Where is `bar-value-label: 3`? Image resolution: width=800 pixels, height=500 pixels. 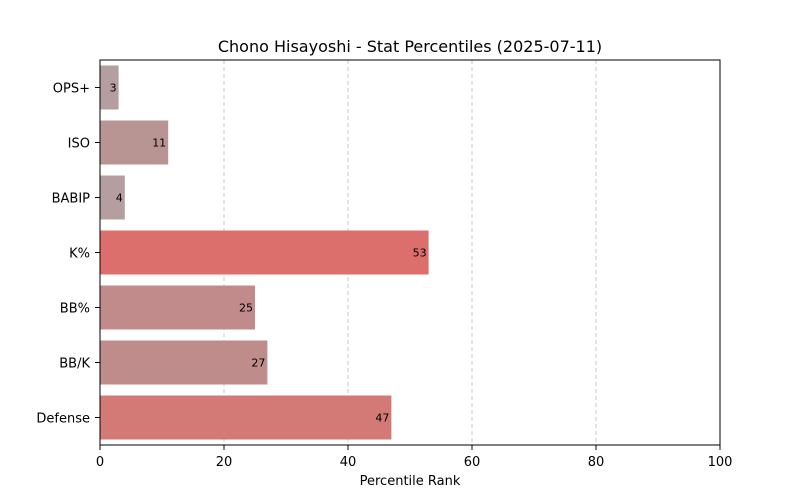
bar-value-label: 3 is located at coordinates (113, 88).